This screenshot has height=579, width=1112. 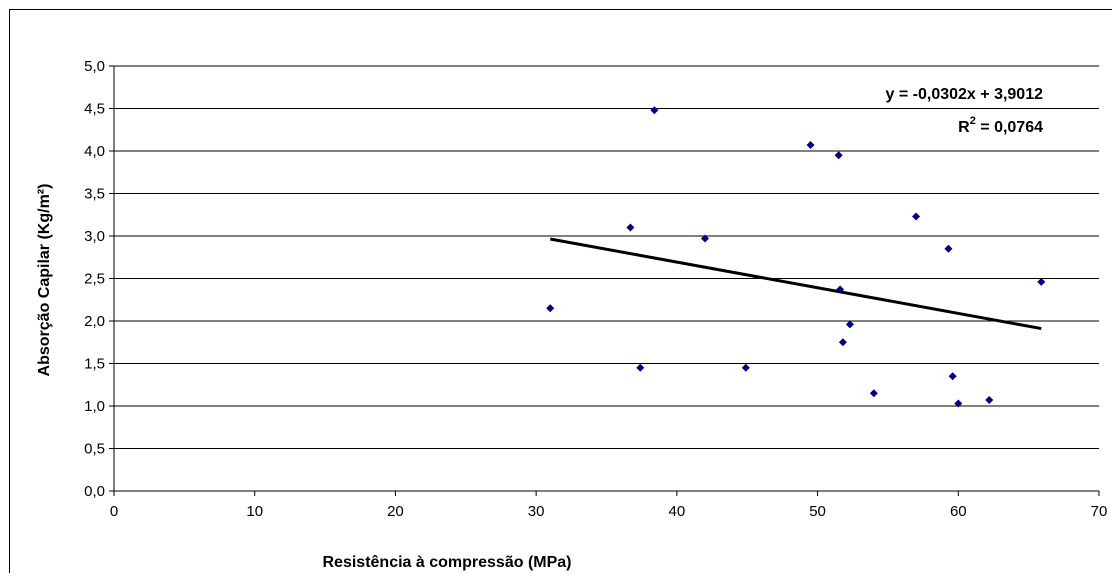 I want to click on r-squared-prefix: R, so click(x=964, y=127).